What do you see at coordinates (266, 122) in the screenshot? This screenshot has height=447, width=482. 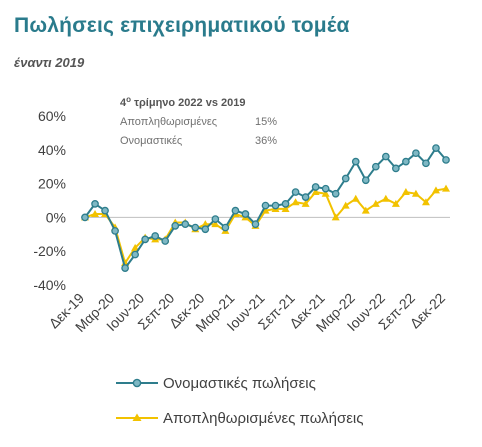 I see `annotation-value-deflated: 15%` at bounding box center [266, 122].